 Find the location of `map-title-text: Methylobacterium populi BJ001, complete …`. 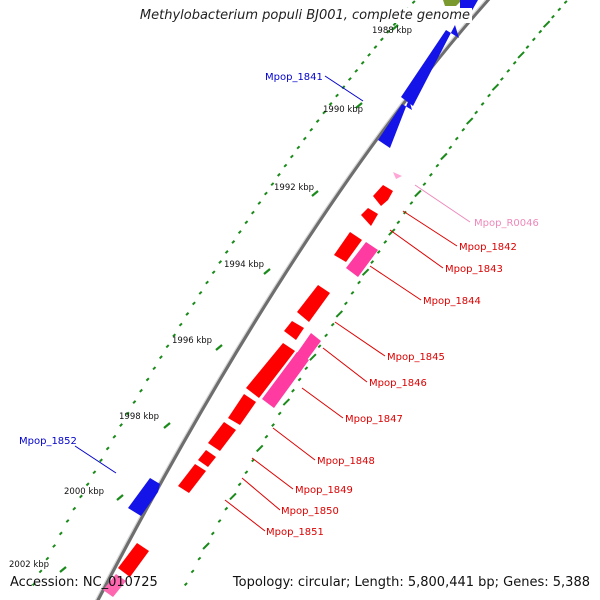

map-title-text: Methylobacterium populi BJ001, complete … is located at coordinates (304, 15).